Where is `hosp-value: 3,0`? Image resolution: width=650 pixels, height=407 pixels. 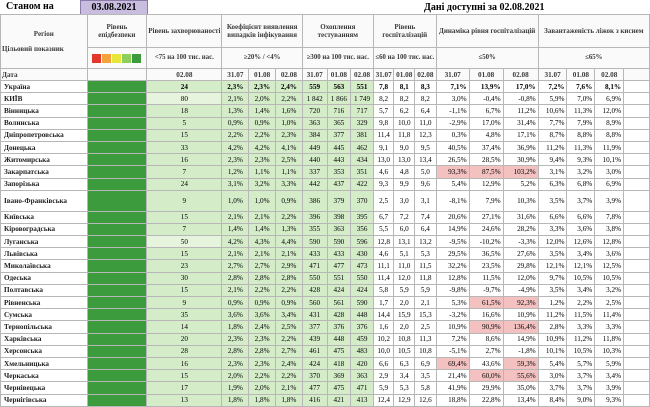
hosp-value: 3,0 is located at coordinates (404, 200).